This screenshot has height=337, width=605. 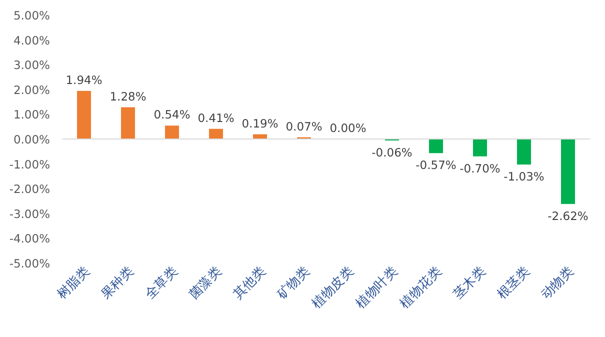 I want to click on x-tick-label: 植物花类, so click(x=421, y=288).